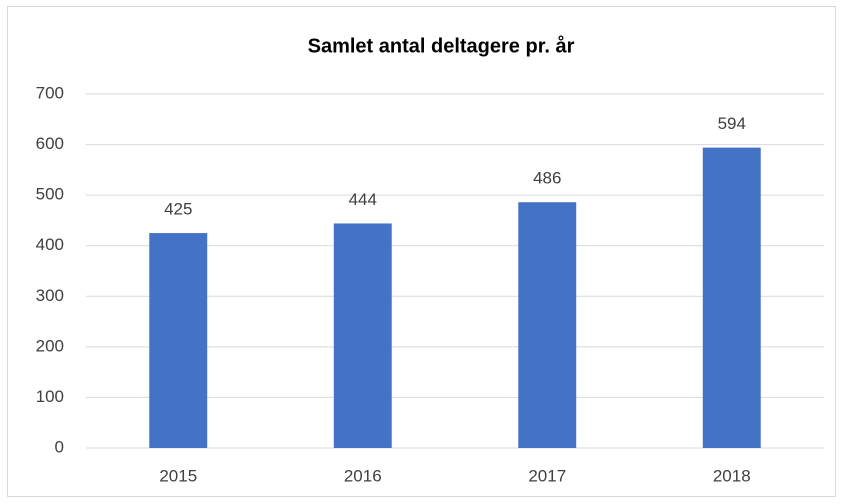 The width and height of the screenshot is (841, 504). What do you see at coordinates (50, 295) in the screenshot?
I see `y-tick-label: 300` at bounding box center [50, 295].